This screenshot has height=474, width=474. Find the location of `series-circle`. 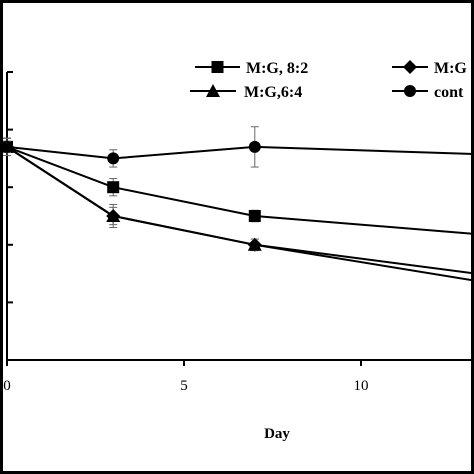

series-circle is located at coordinates (237, 147).